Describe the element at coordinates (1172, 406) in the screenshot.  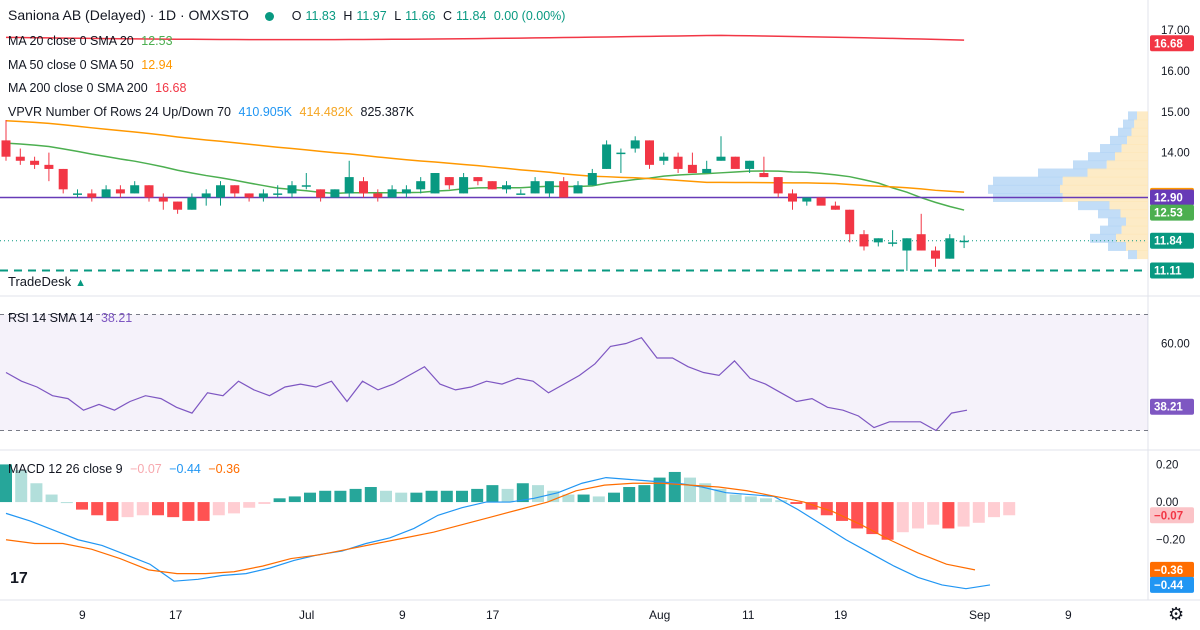
I see `rsi-tag` at that location.